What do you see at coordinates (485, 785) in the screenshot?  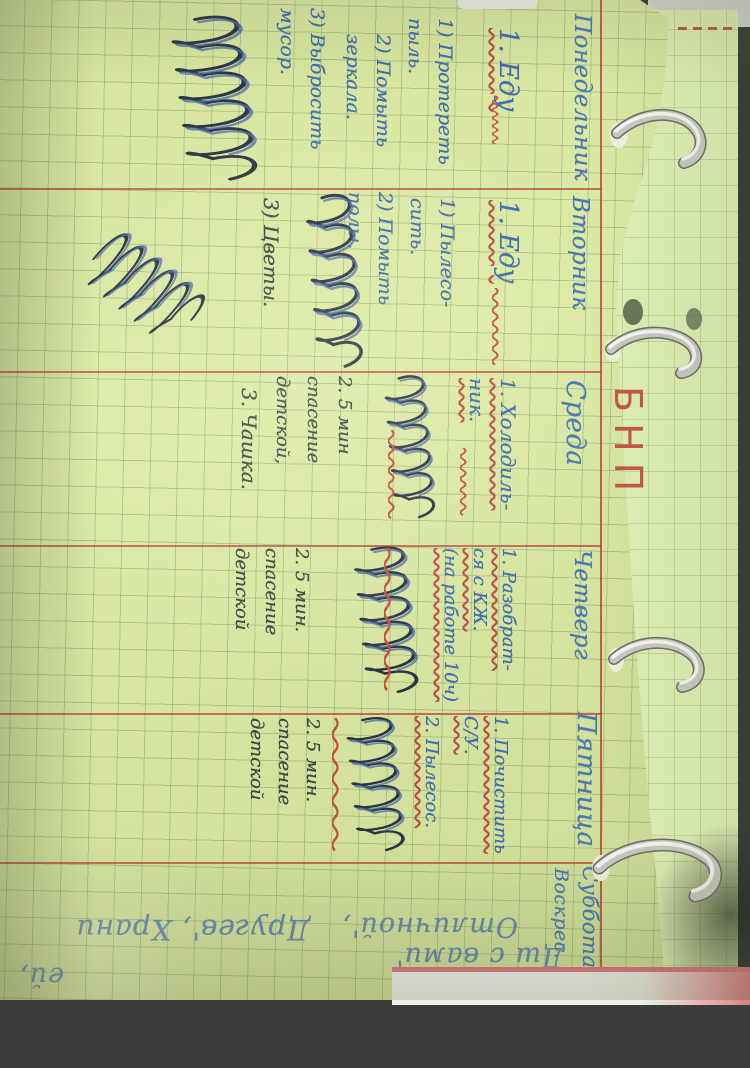 I see `task-friday-1: 1. Почистить С/У.` at bounding box center [485, 785].